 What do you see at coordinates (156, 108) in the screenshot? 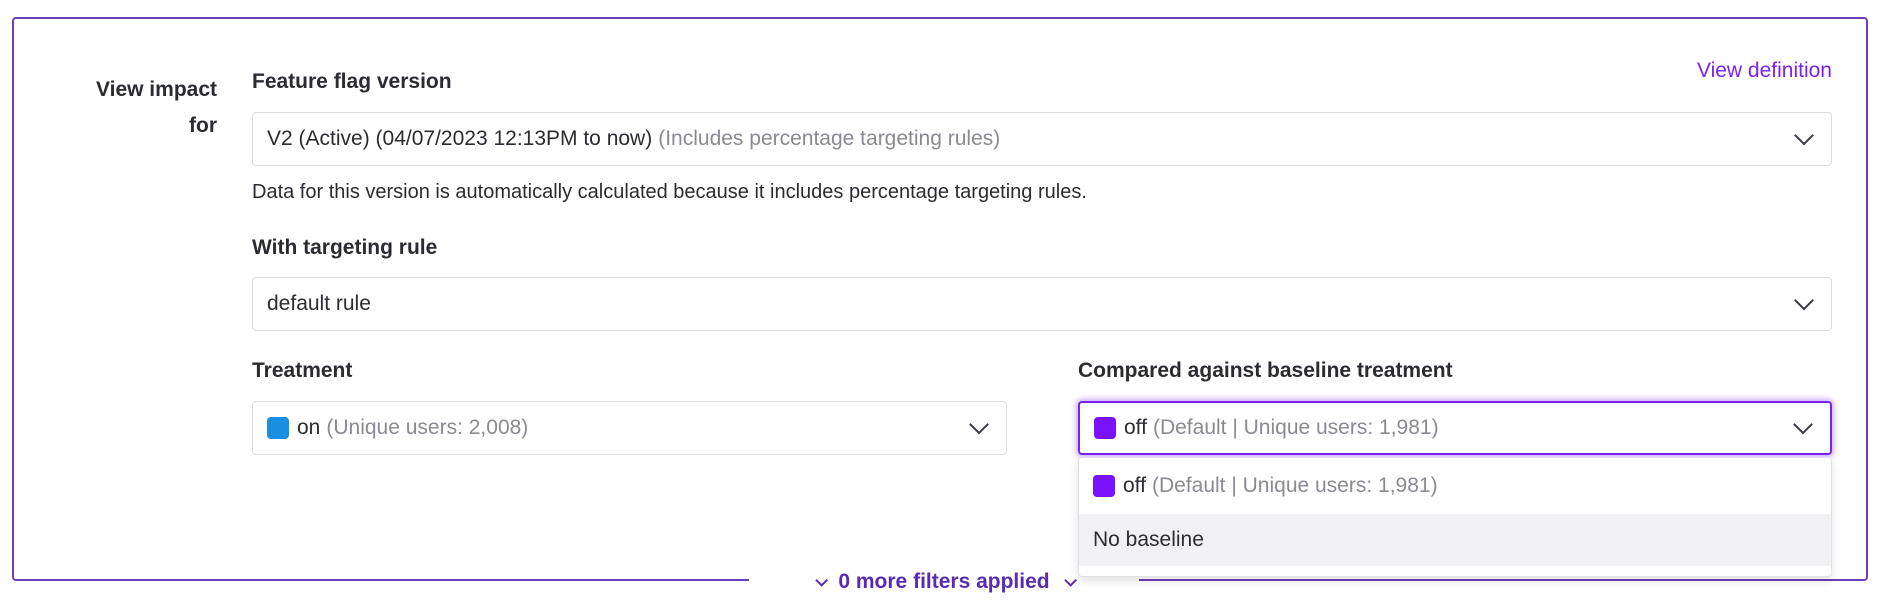
I see `view-impact-label: View impact for` at bounding box center [156, 108].